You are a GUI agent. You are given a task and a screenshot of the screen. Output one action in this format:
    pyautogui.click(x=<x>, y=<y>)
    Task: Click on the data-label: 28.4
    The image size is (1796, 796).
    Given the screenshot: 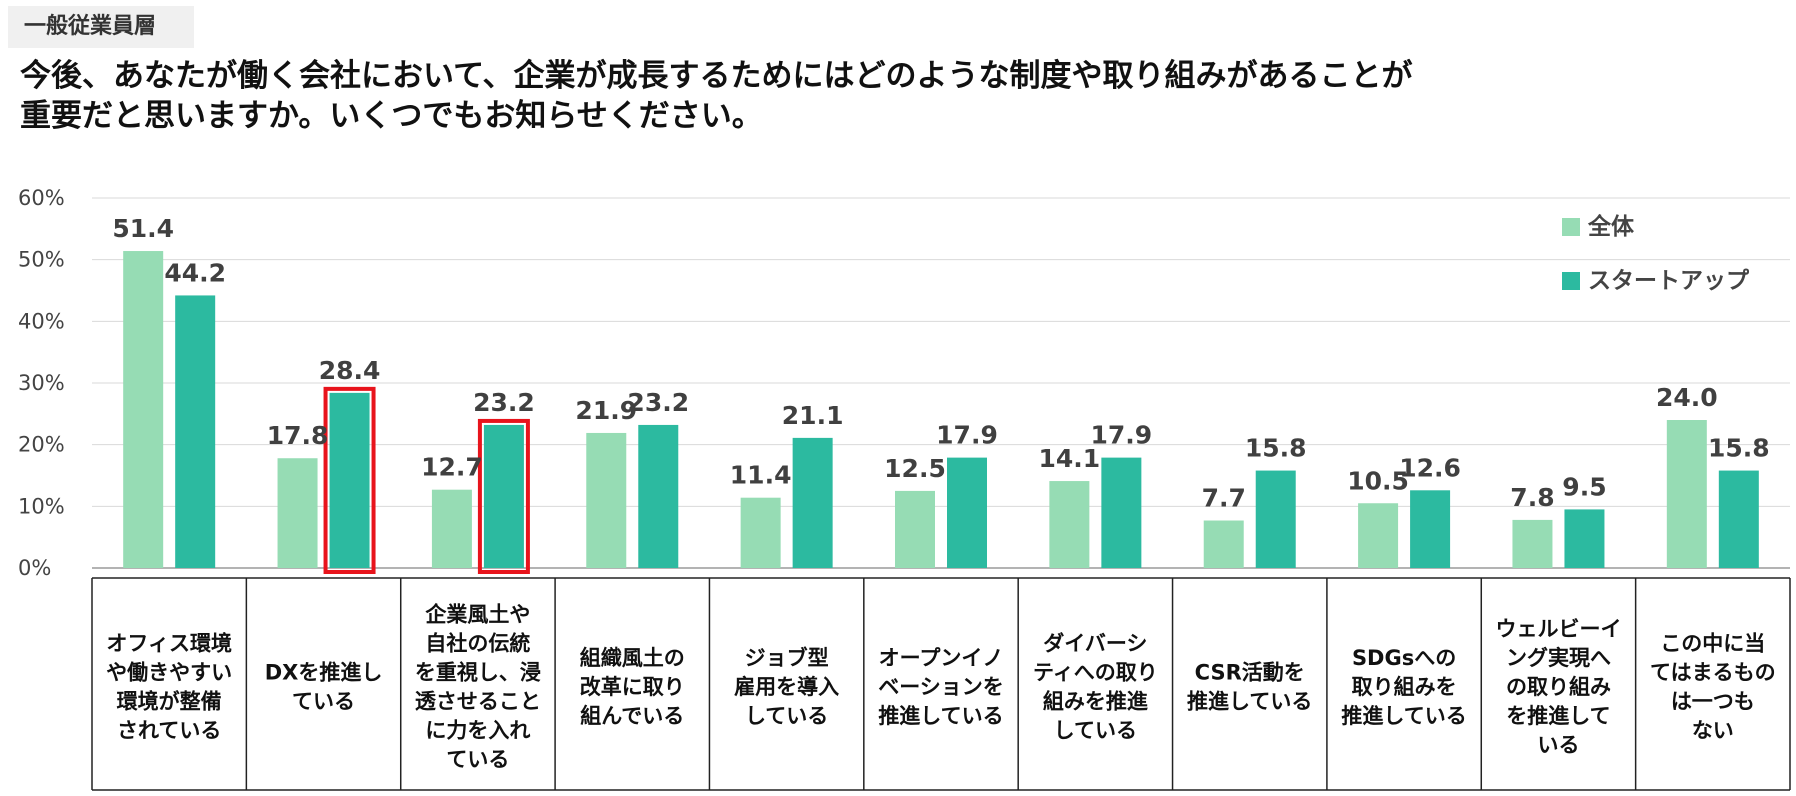 What is the action you would take?
    pyautogui.click(x=350, y=370)
    